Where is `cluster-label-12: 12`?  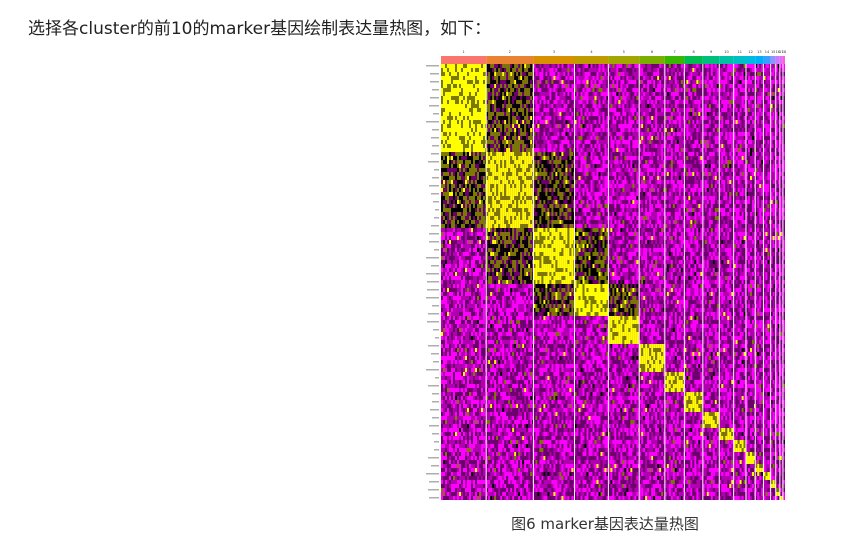
cluster-label-12: 12 is located at coordinates (750, 52).